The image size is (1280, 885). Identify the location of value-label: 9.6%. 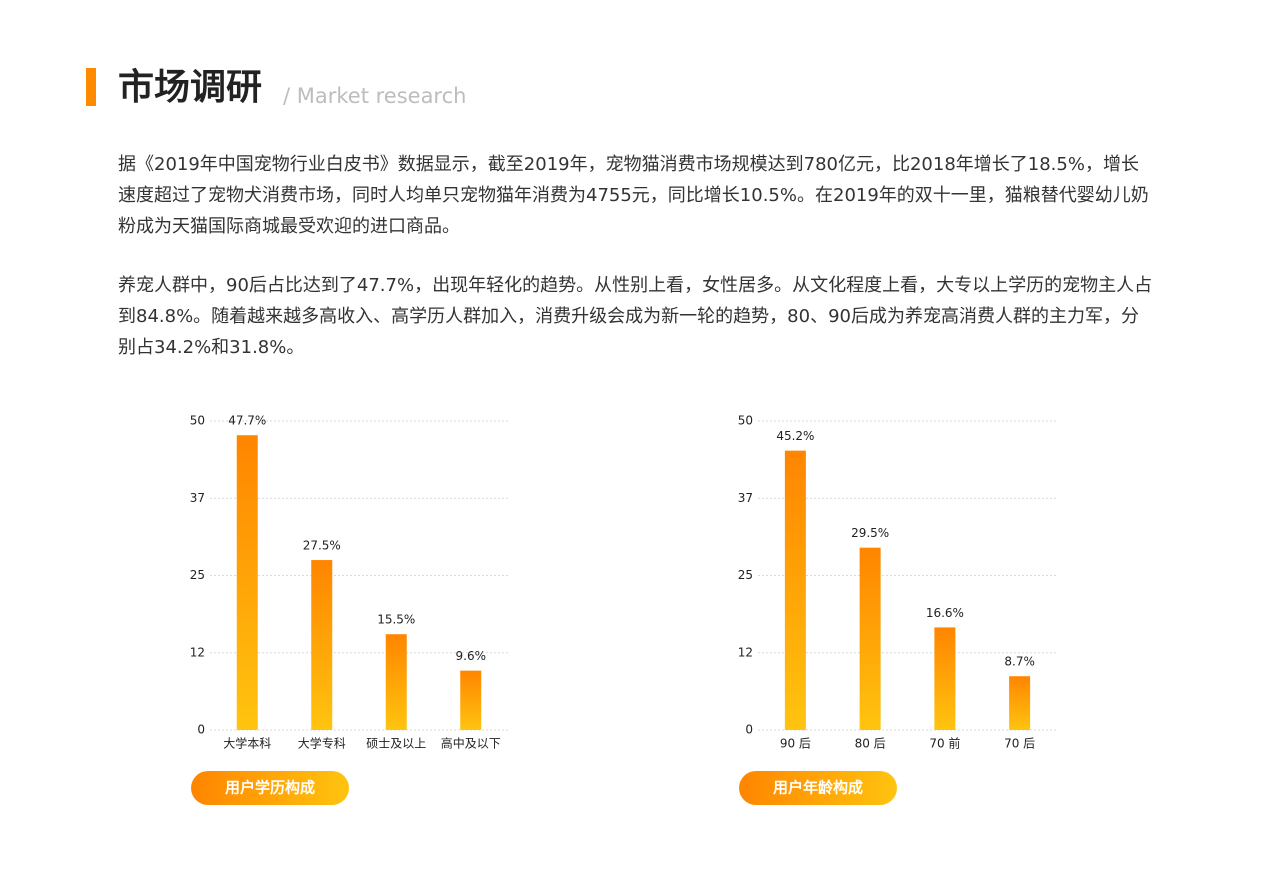
(471, 656).